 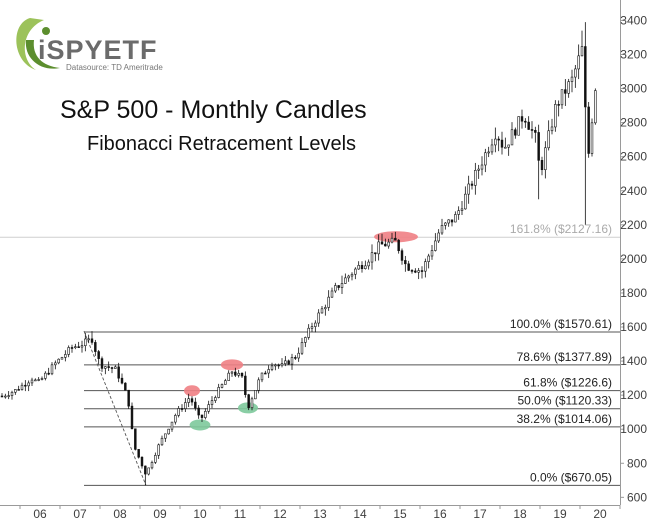 What do you see at coordinates (633, 157) in the screenshot?
I see `y-tick-label: 2600` at bounding box center [633, 157].